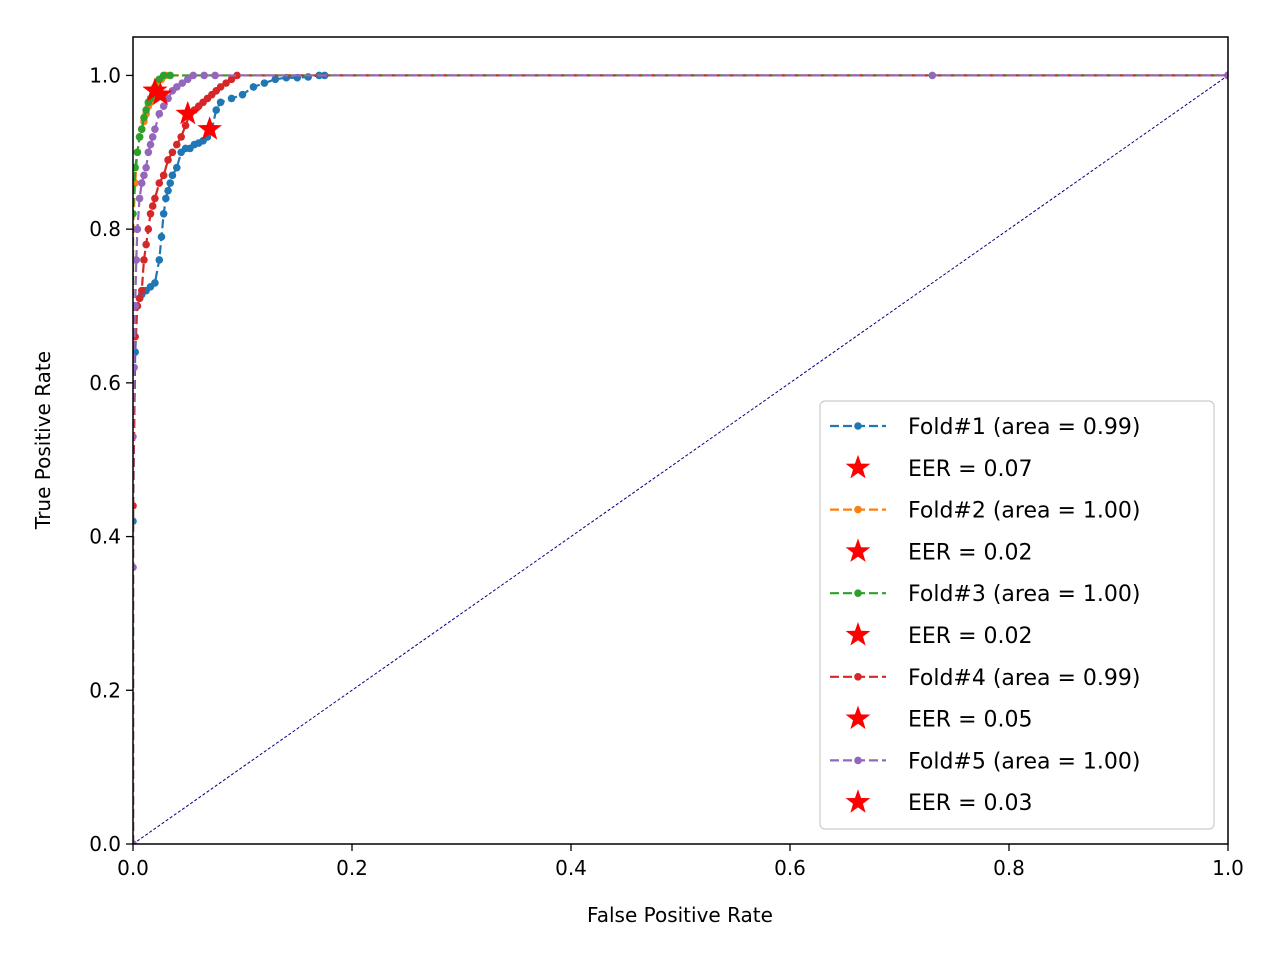  Describe the element at coordinates (1009, 868) in the screenshot. I see `x-tick-label: 0.8` at that location.